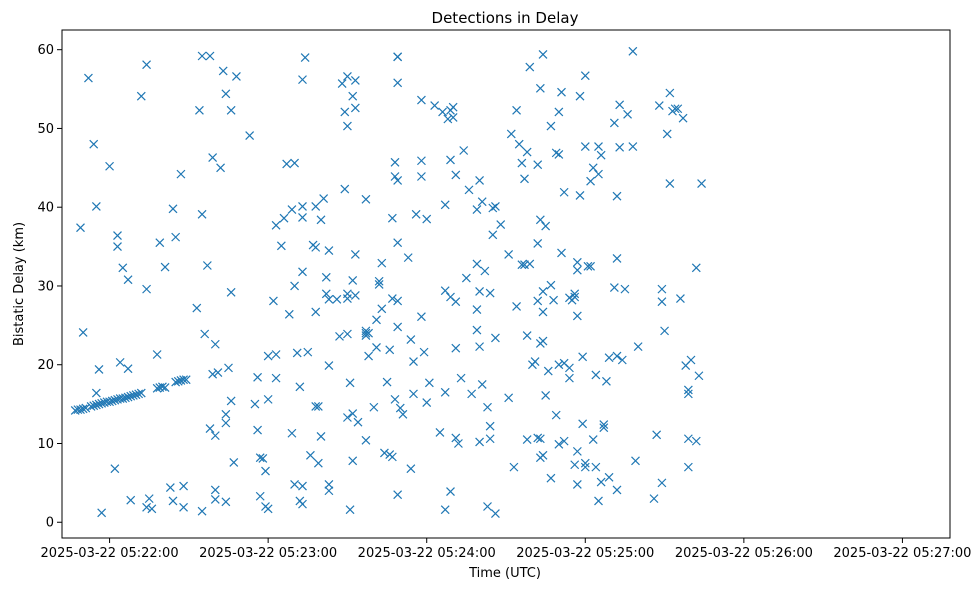  What do you see at coordinates (45, 208) in the screenshot?
I see `y-tick-label: 40` at bounding box center [45, 208].